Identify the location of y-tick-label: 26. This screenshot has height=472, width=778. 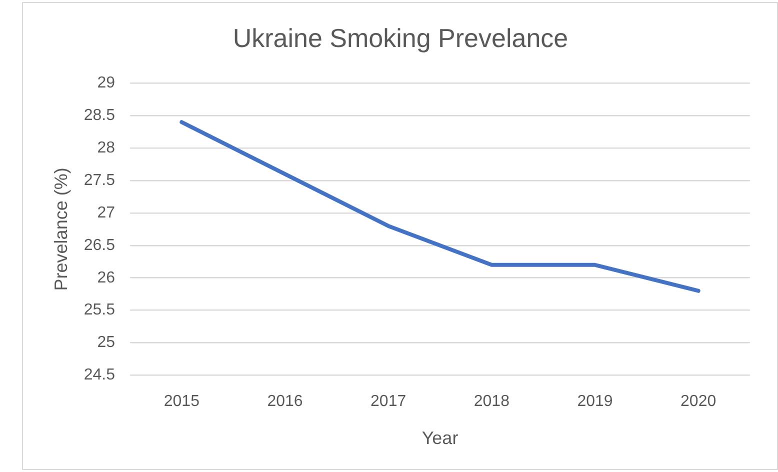
(106, 277).